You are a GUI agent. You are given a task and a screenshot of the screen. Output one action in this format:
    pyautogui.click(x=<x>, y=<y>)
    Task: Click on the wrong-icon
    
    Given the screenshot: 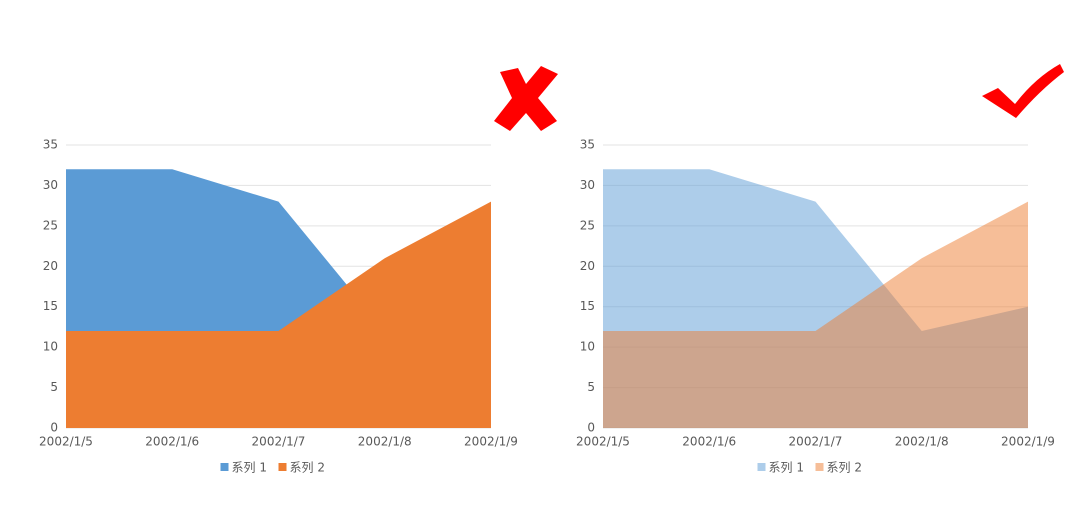 What is the action you would take?
    pyautogui.click(x=526, y=98)
    